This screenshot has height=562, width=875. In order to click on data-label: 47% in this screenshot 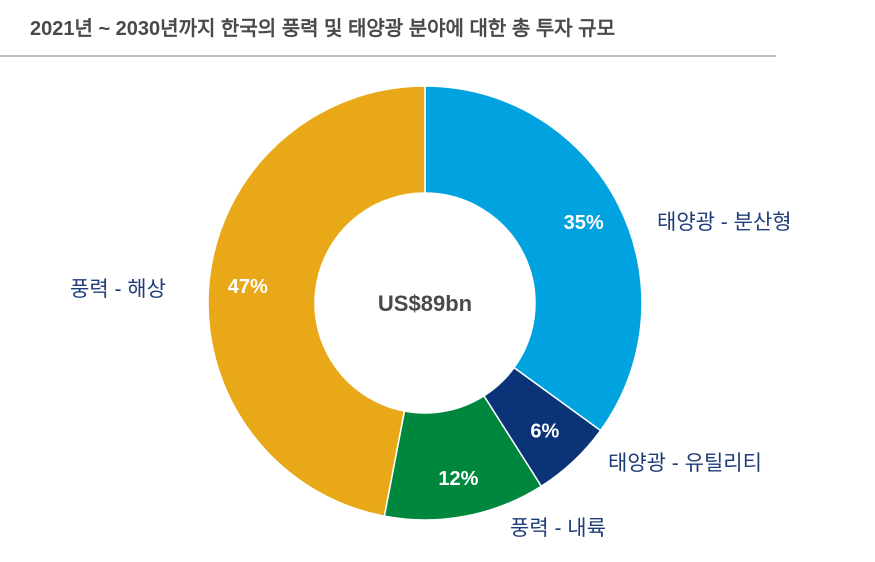, I will do `click(248, 287)`.